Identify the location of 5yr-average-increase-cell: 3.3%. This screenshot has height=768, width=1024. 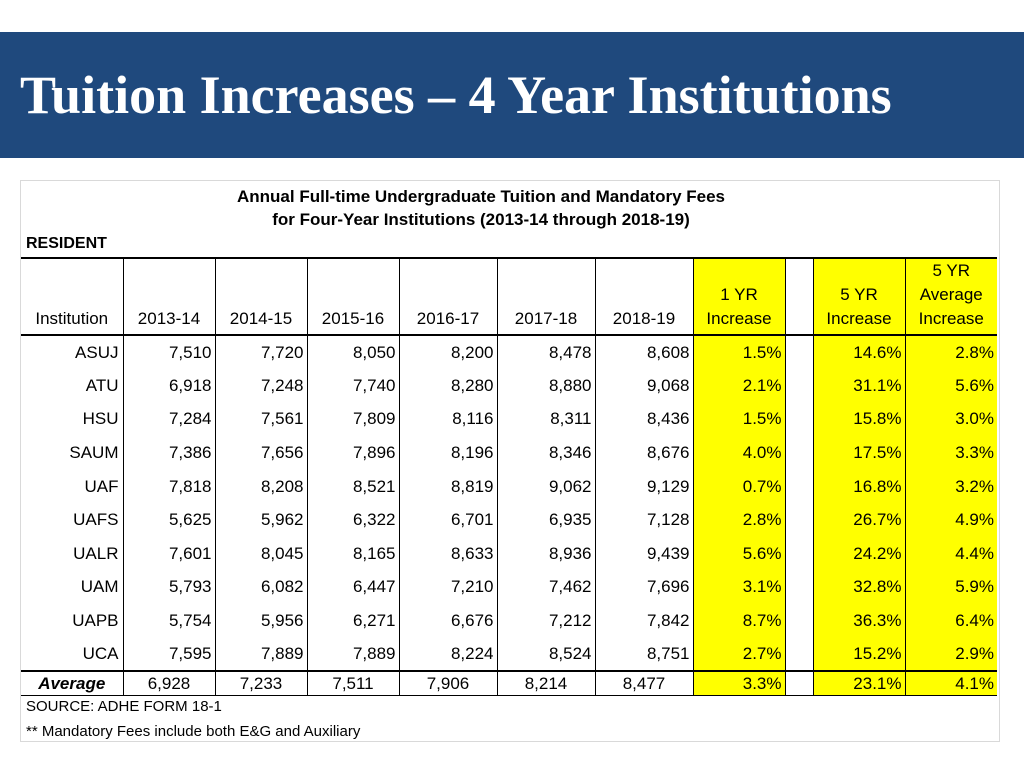
(951, 453).